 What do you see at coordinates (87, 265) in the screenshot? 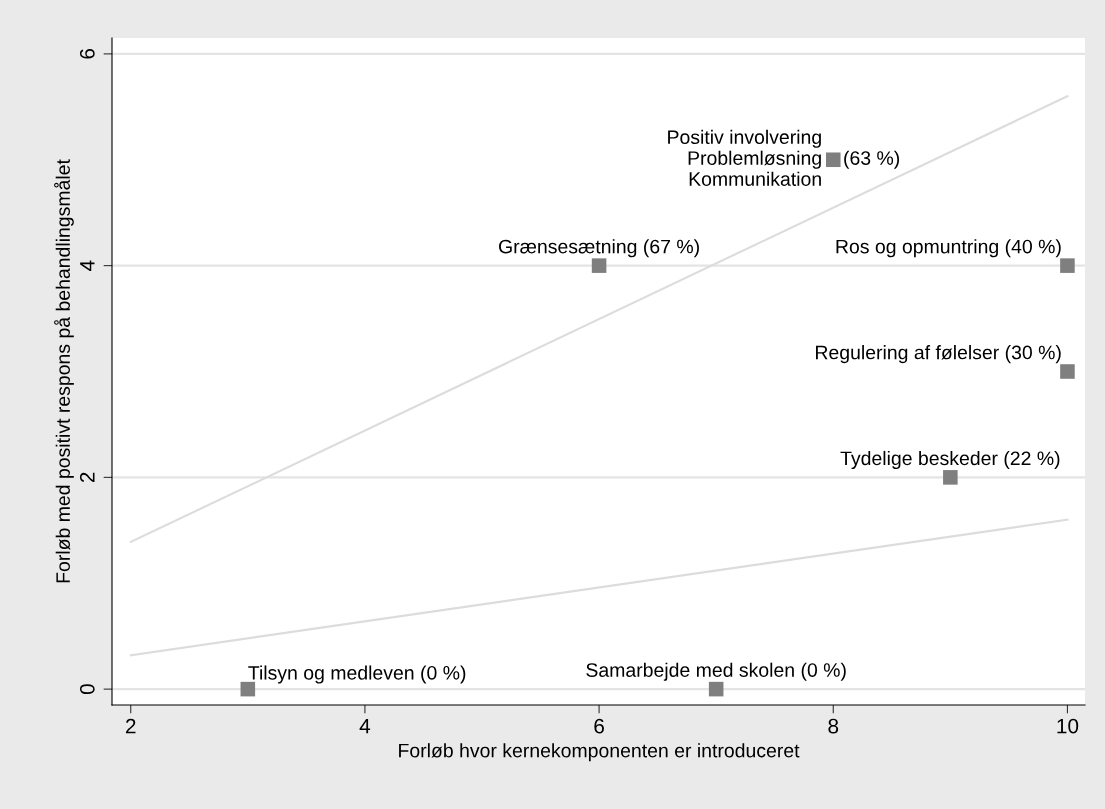
I see `y-tick-label: 4` at bounding box center [87, 265].